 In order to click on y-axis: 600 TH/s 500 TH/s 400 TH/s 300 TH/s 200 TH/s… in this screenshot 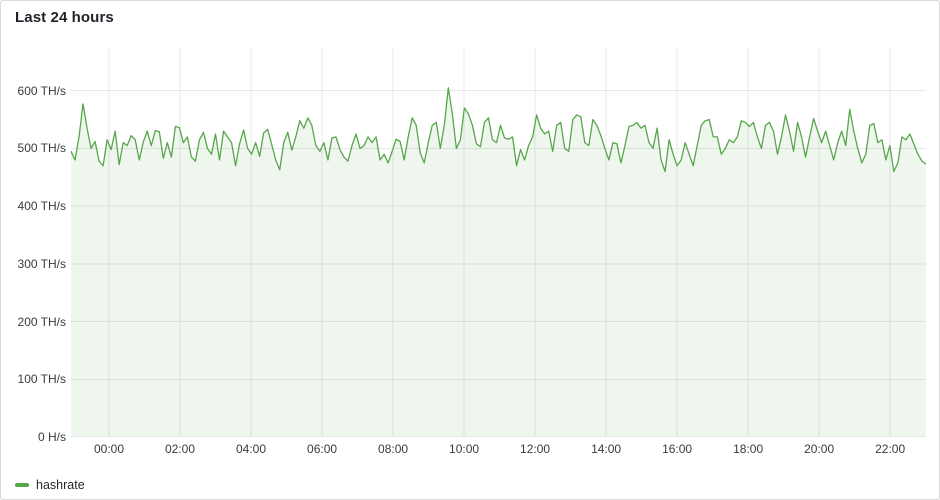, I will do `click(33, 250)`.